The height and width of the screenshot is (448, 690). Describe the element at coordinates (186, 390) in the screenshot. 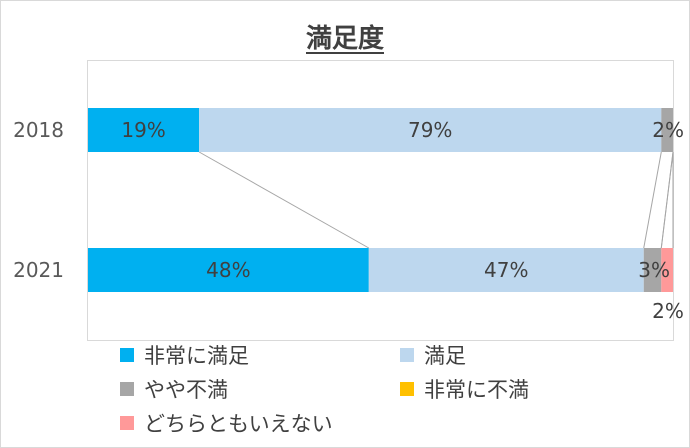

I see `legend-label-2: やや不満` at that location.